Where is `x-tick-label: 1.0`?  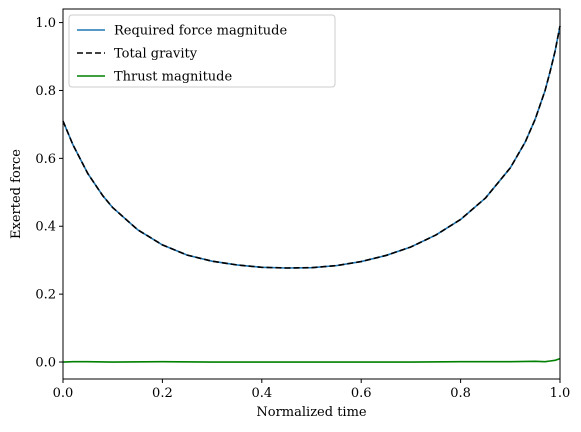 x-tick-label: 1.0 is located at coordinates (560, 393).